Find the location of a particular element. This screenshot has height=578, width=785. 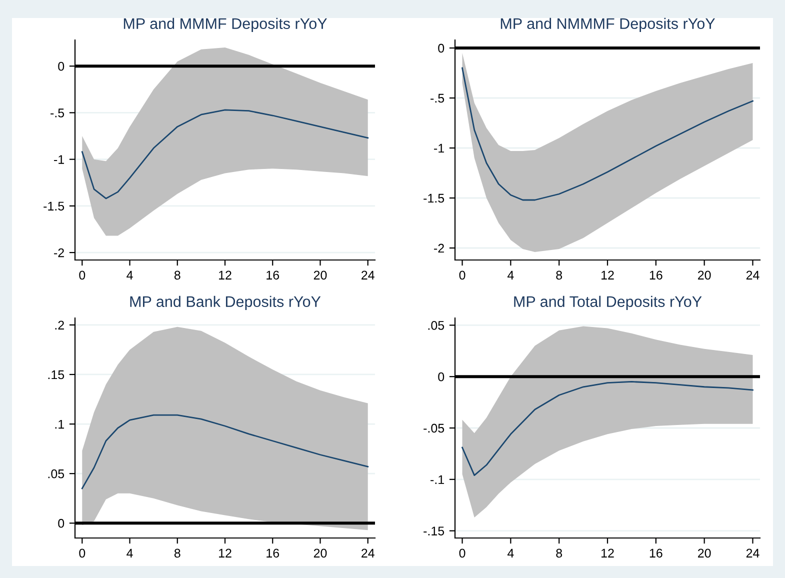

y-tick-label: .15 is located at coordinates (56, 375).